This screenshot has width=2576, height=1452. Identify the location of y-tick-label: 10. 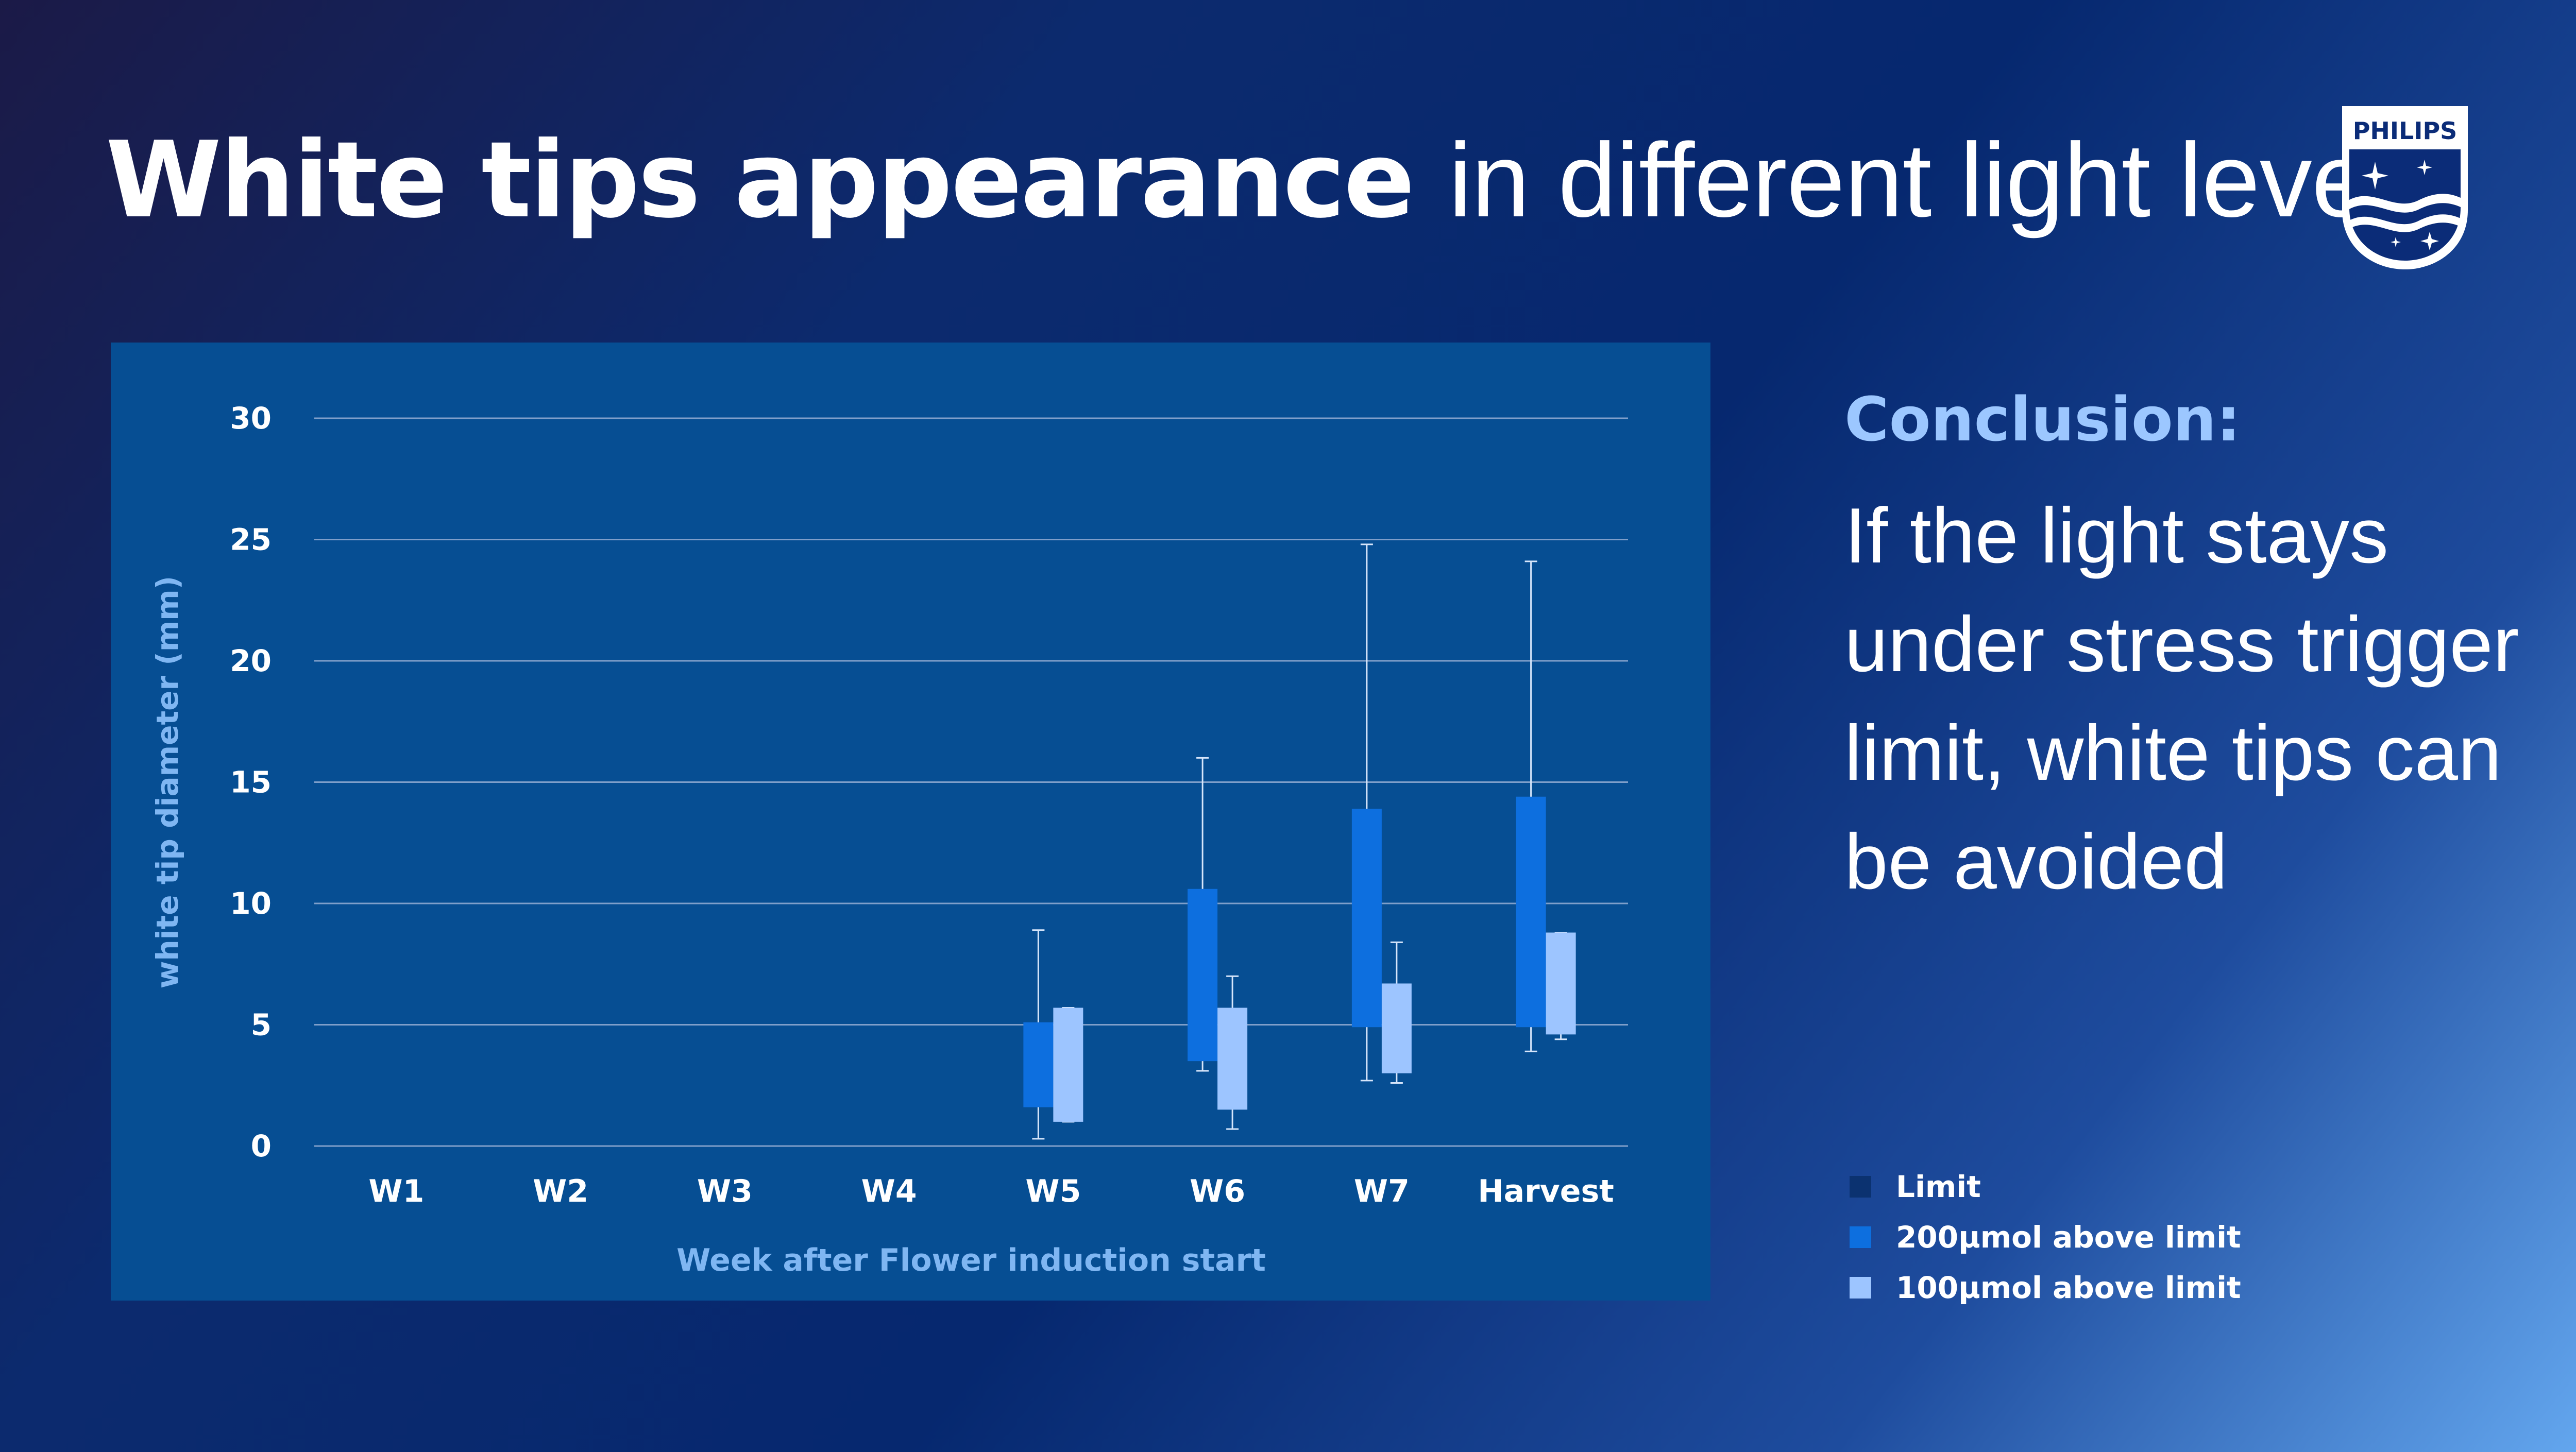
(251, 904).